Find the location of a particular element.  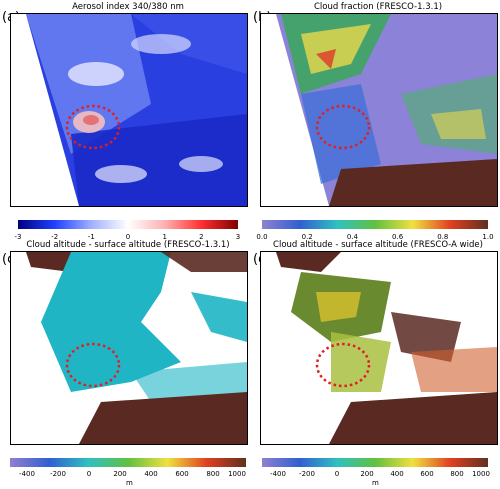

cbar-ai-tick: 0 is located at coordinates (128, 237).